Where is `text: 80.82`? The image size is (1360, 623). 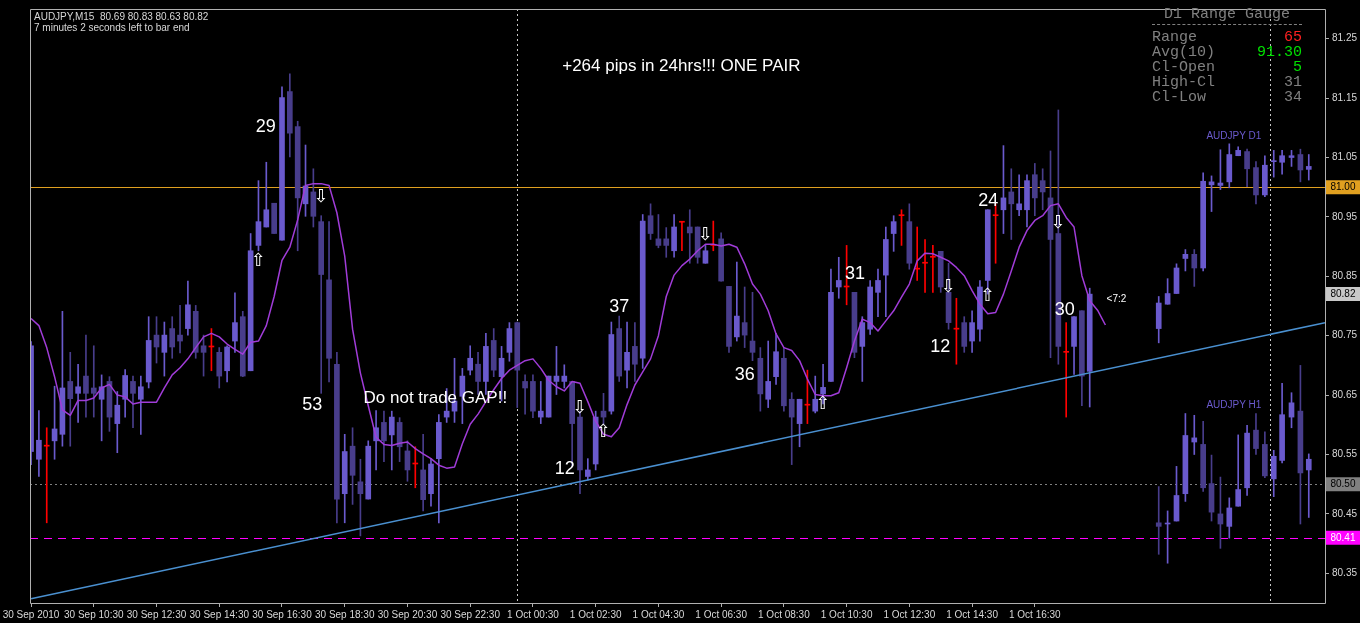
text: 80.82 is located at coordinates (1343, 294).